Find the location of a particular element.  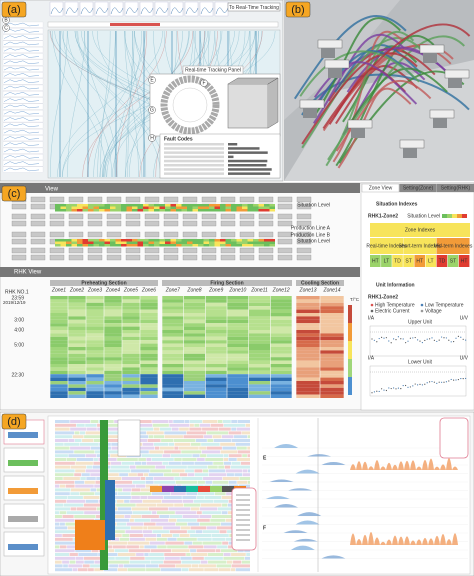

kiln-edges is located at coordinates (253, 103).